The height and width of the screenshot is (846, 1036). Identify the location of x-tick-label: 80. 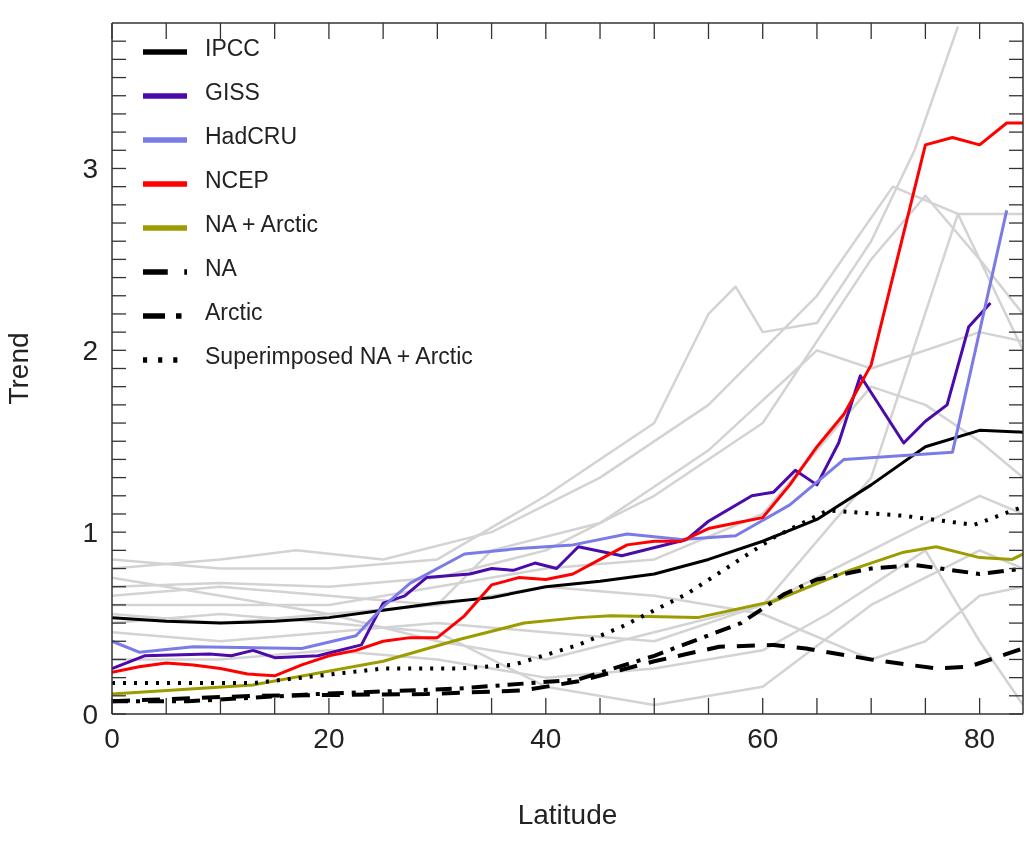
(980, 738).